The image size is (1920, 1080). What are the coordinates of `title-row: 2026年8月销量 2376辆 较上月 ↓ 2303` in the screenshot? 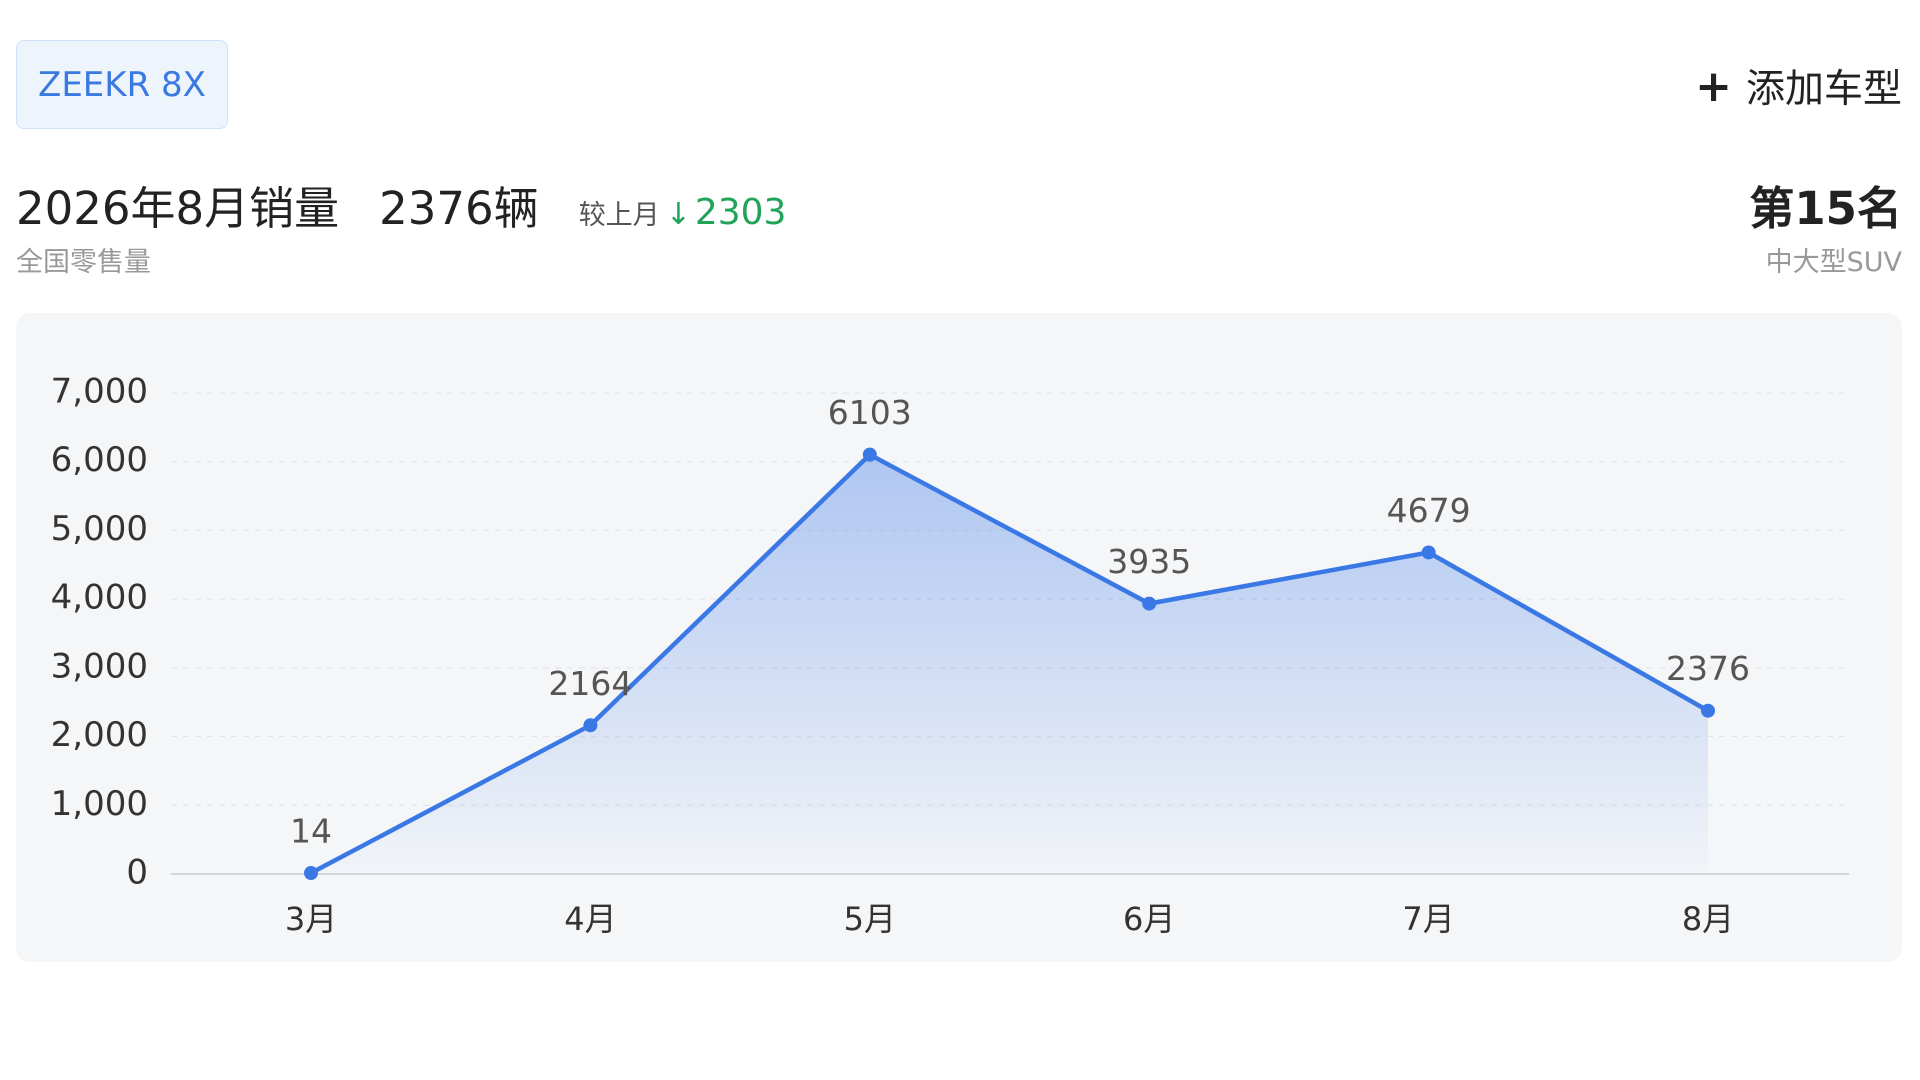 It's located at (401, 204).